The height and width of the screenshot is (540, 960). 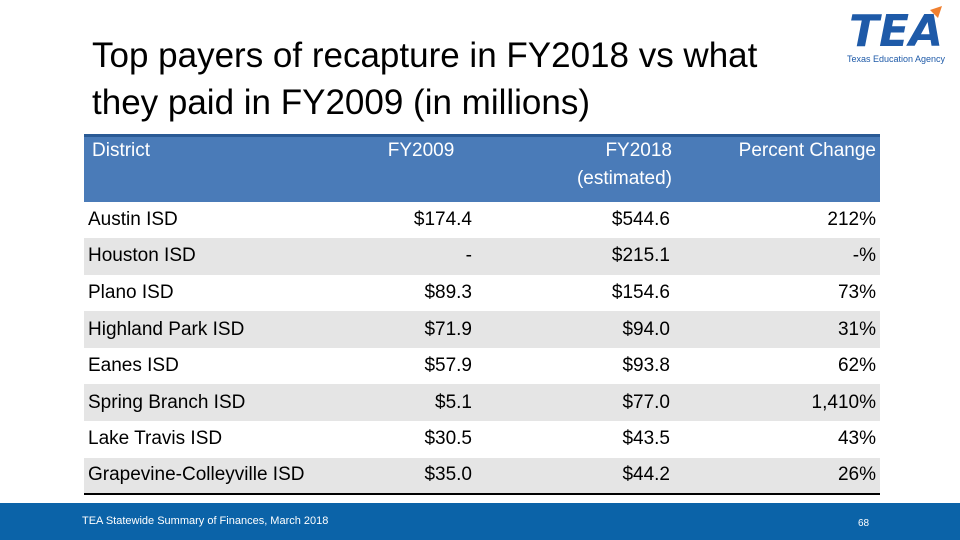 What do you see at coordinates (851, 219) in the screenshot?
I see `cell-percent-change: 212%` at bounding box center [851, 219].